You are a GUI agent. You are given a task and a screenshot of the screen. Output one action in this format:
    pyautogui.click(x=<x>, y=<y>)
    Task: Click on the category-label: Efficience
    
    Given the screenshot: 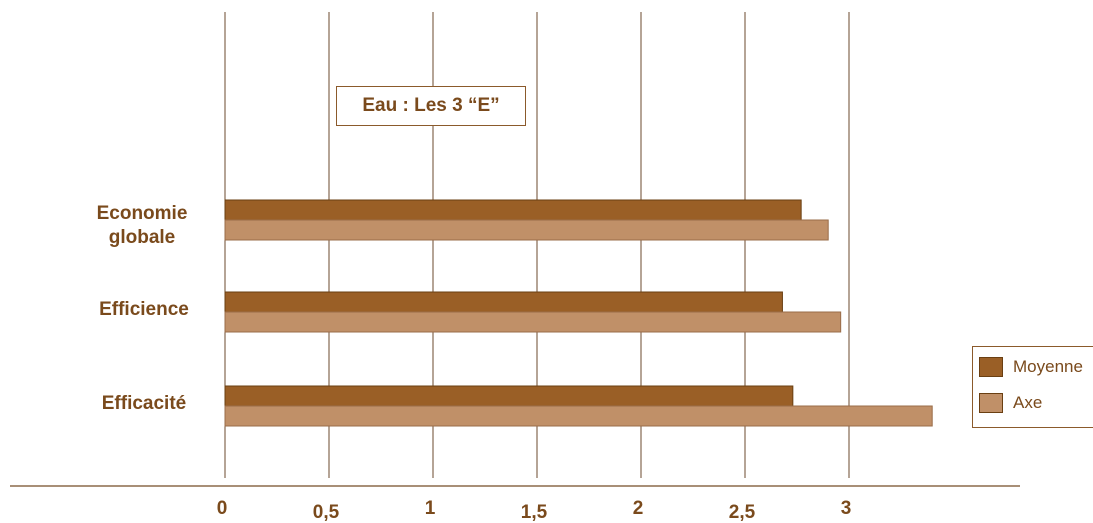 What is the action you would take?
    pyautogui.click(x=144, y=309)
    